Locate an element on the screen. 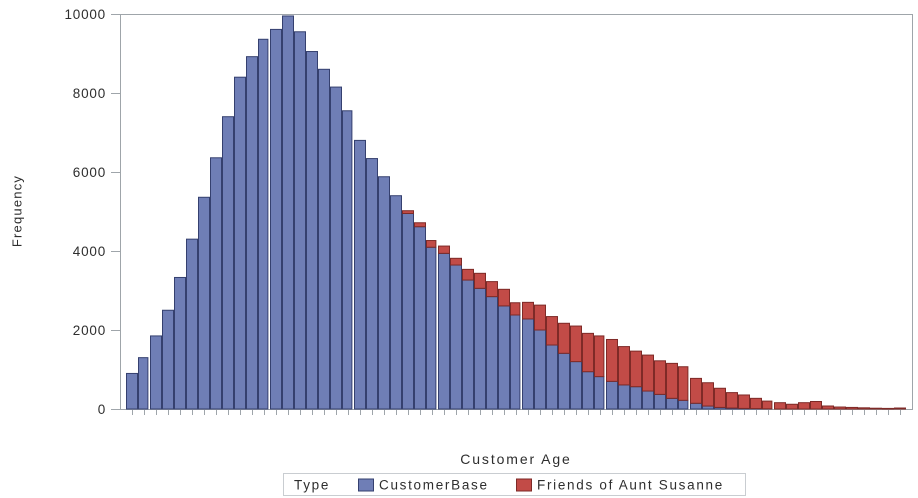 The height and width of the screenshot is (498, 918). y-tick-label: 2000 is located at coordinates (89, 330).